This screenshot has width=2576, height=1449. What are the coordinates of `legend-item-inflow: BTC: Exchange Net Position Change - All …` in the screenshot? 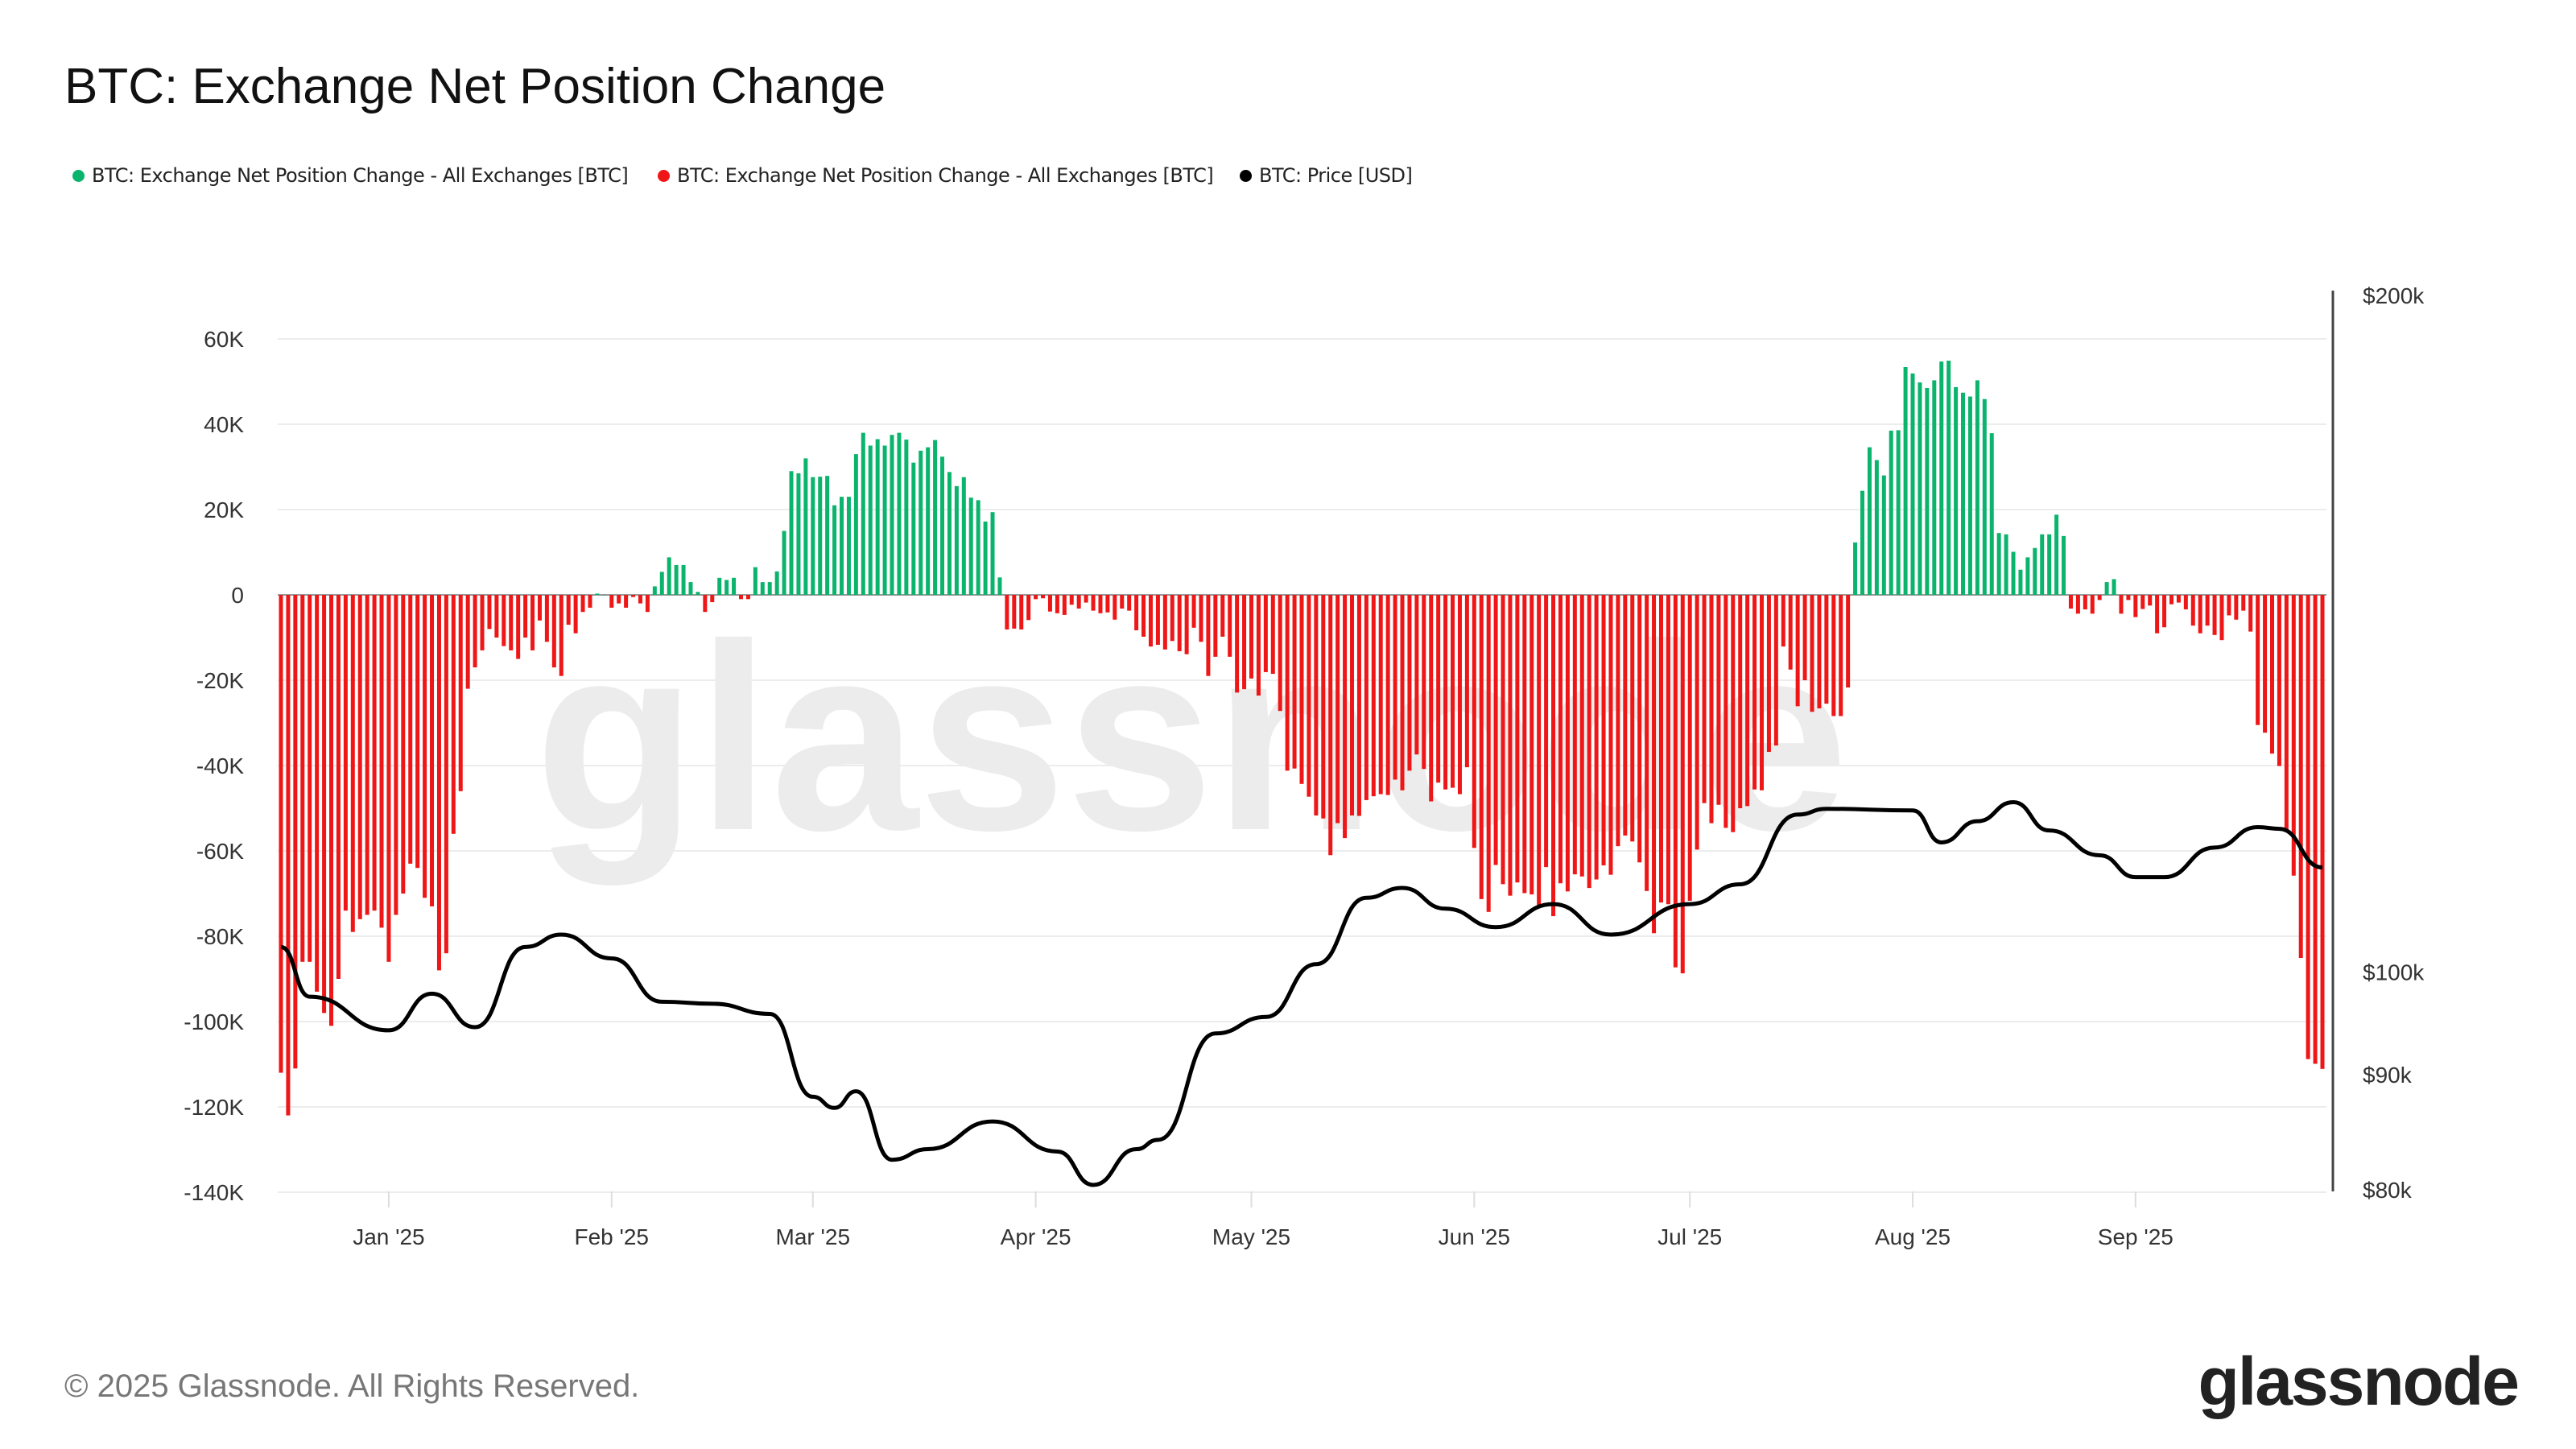 It's located at (350, 175).